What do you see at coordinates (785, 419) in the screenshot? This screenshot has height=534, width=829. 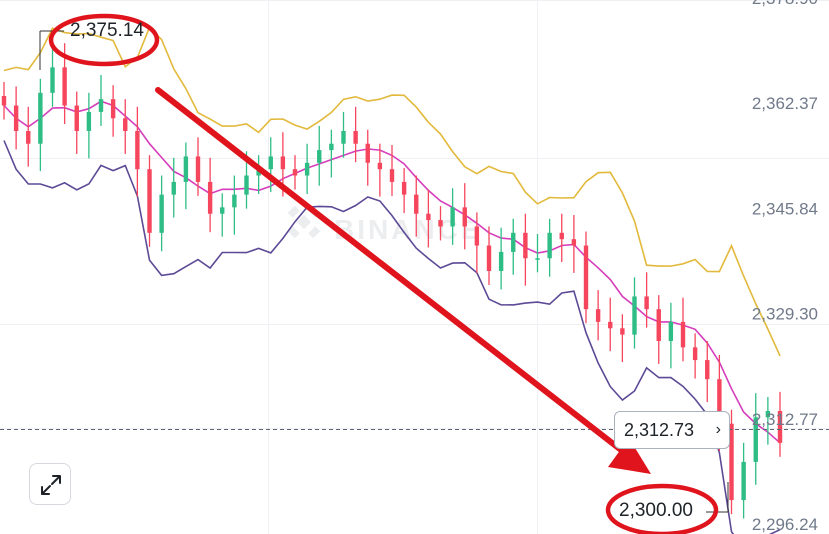 I see `y-tick-label: 2,312.77` at bounding box center [785, 419].